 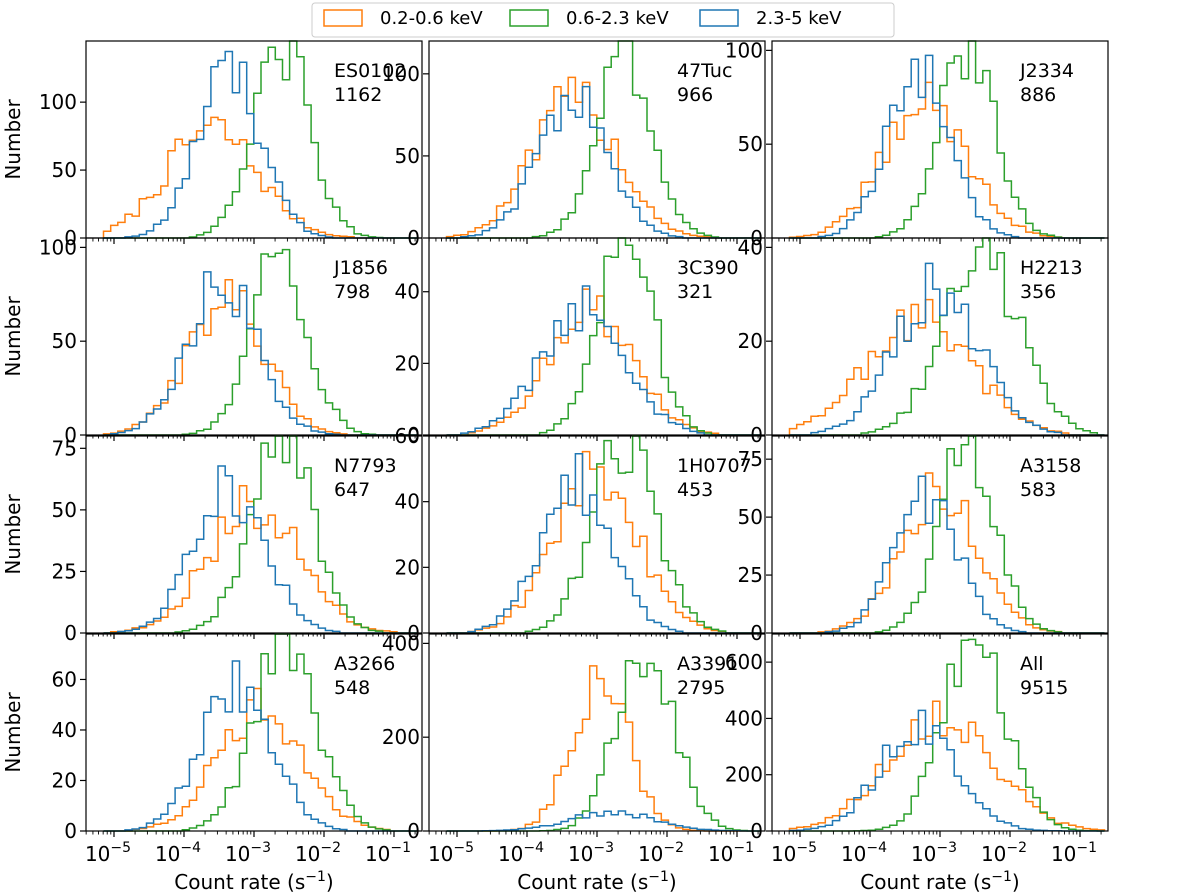 What do you see at coordinates (358, 95) in the screenshot?
I see `panel-count: 1162` at bounding box center [358, 95].